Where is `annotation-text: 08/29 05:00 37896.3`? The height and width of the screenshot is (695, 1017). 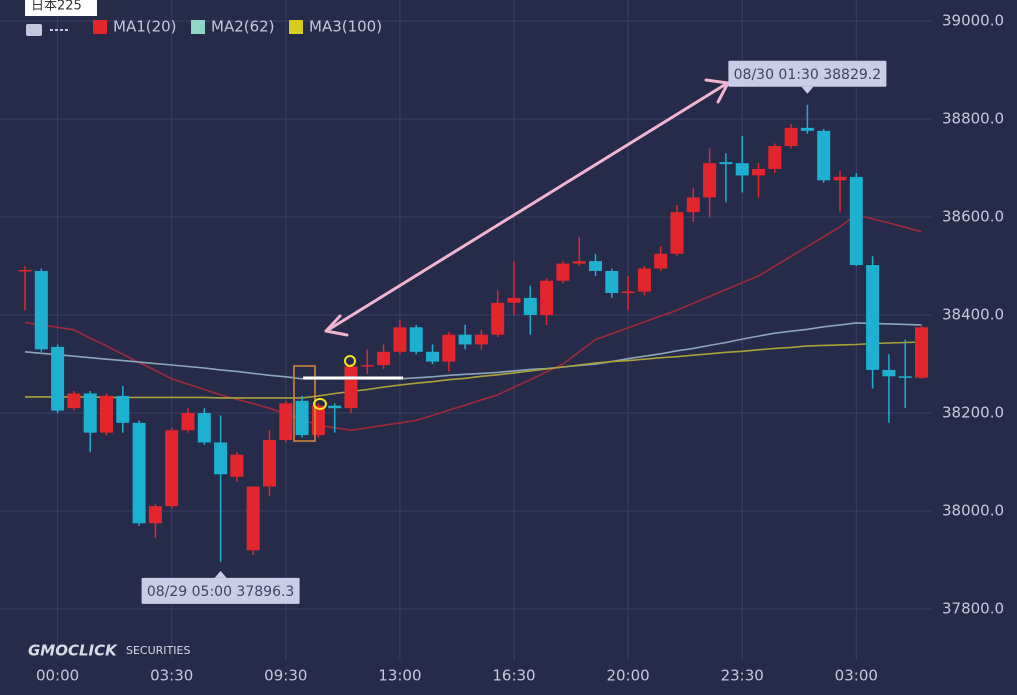
annotation-text: 08/29 05:00 37896.3 is located at coordinates (221, 592).